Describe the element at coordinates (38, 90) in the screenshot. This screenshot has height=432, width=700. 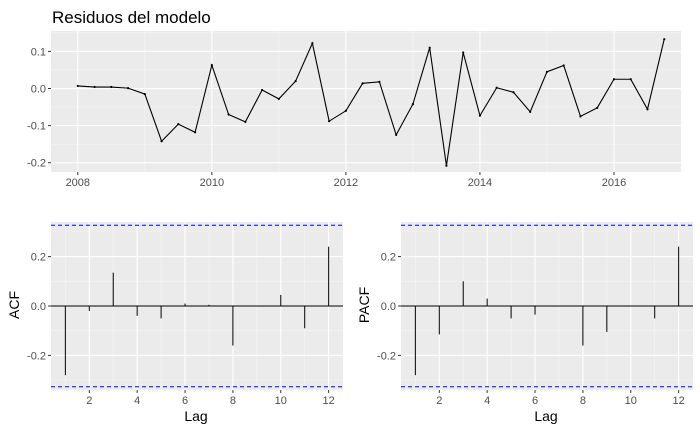
I see `residuals-ytick-label: 0.0` at that location.